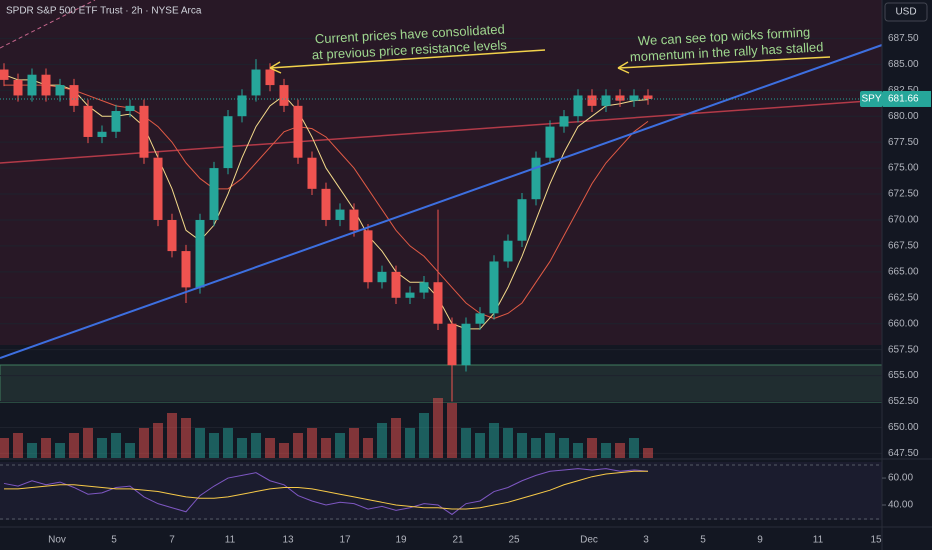  Describe the element at coordinates (407, 59) in the screenshot. I see `arrow-line` at that location.